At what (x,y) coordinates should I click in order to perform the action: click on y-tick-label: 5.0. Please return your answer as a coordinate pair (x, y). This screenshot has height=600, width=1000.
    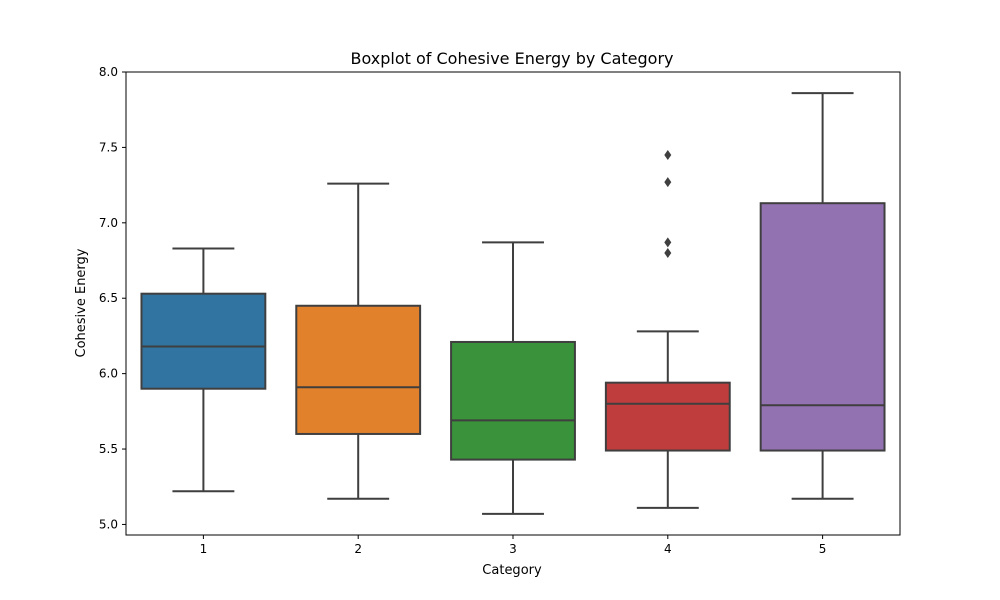
    Looking at the image, I should click on (108, 524).